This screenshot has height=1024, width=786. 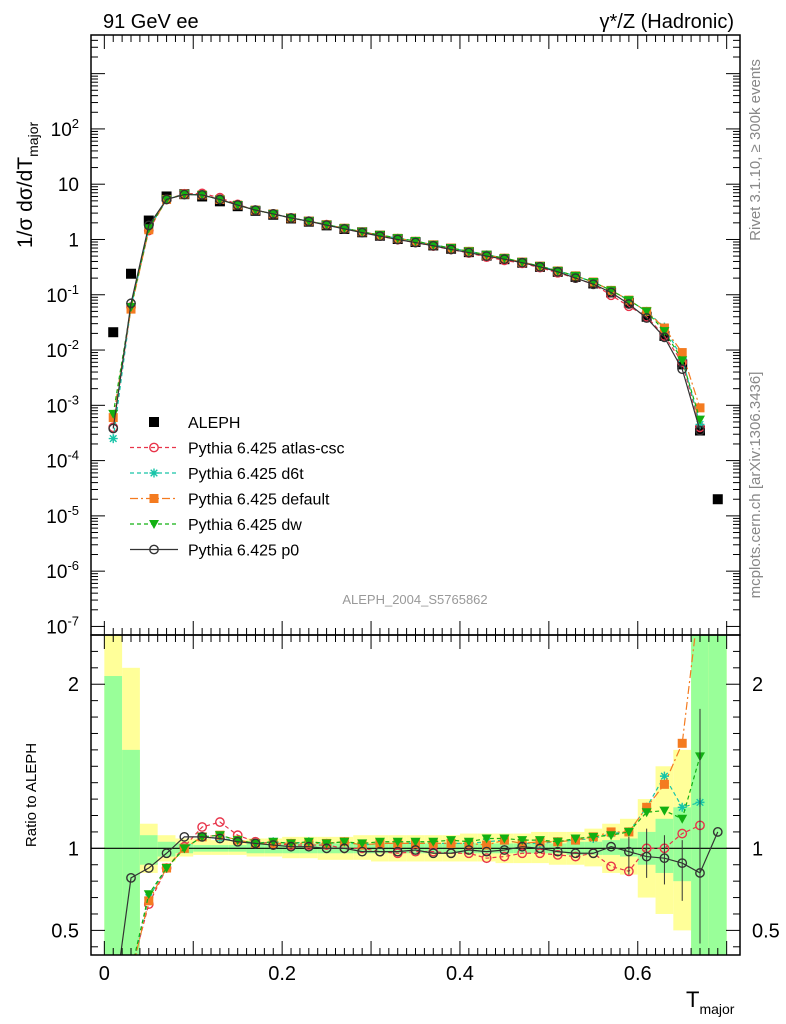 What do you see at coordinates (62, 294) in the screenshot?
I see `main-ytick-label: 10⁻¹` at bounding box center [62, 294].